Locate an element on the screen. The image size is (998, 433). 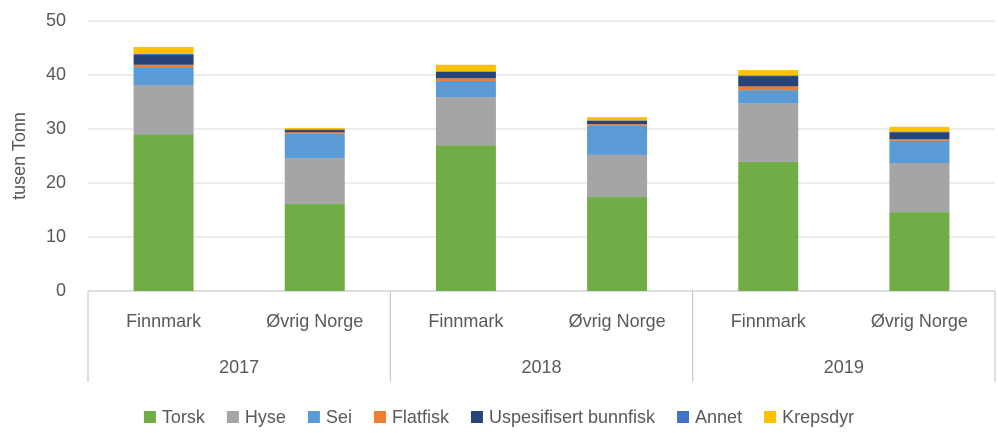
legend-label: Uspesifisert bunnfisk is located at coordinates (572, 417).